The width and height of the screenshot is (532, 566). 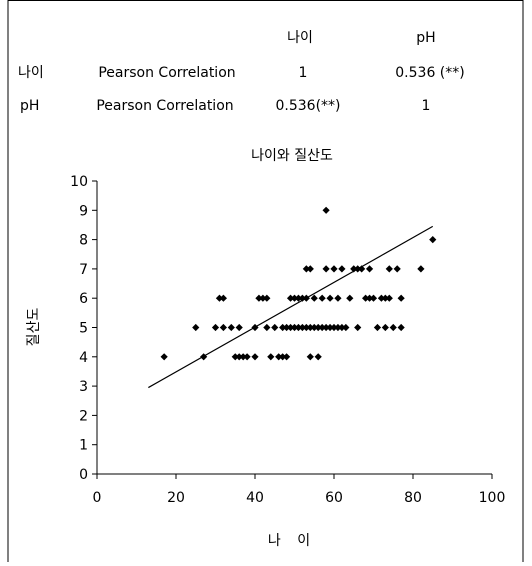 I want to click on y-tick-label: 1, so click(x=83, y=446).